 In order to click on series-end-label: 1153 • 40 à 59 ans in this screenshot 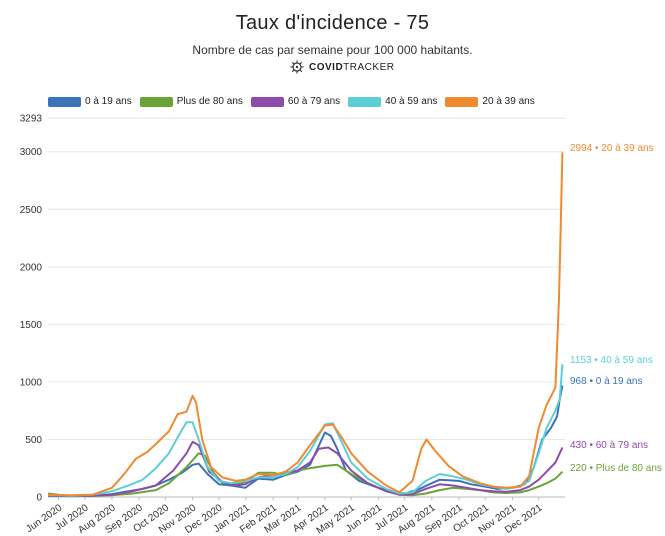, I will do `click(611, 360)`.